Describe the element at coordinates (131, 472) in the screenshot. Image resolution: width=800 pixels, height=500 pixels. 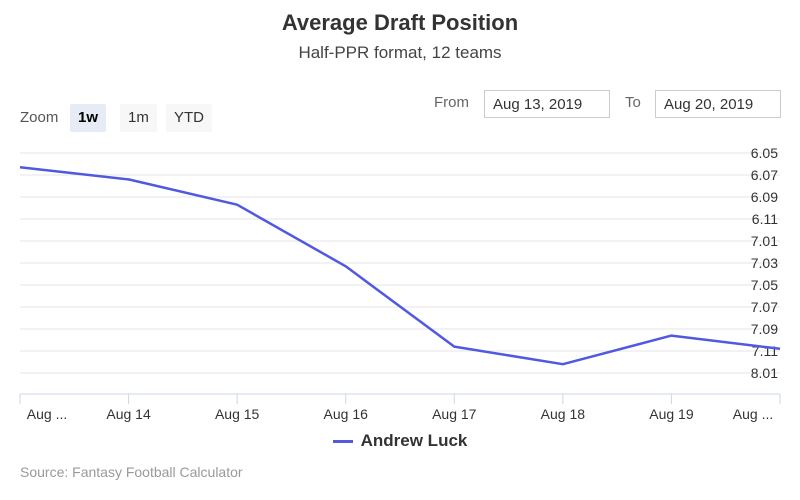
I see `credits: Source: Fantasy Football Calculator` at that location.